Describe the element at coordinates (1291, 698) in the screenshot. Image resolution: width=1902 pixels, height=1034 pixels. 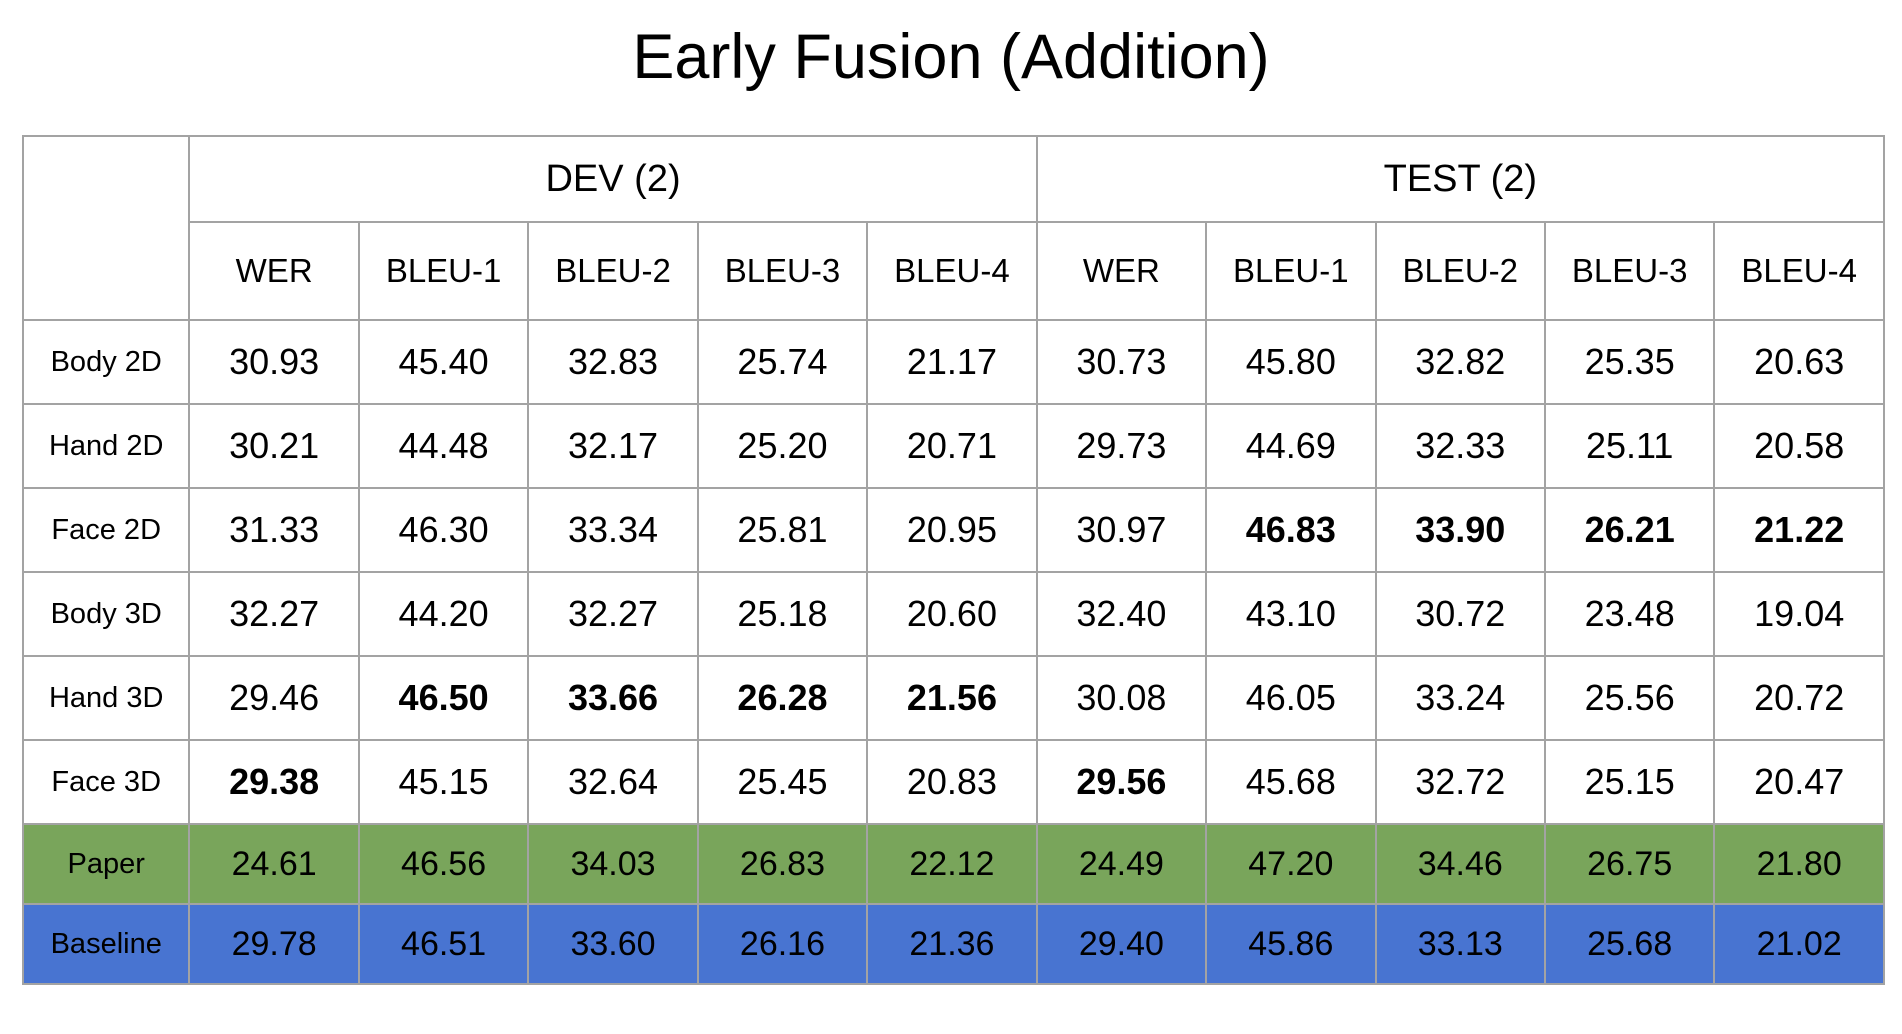
I see `table-cell: 46.05` at that location.